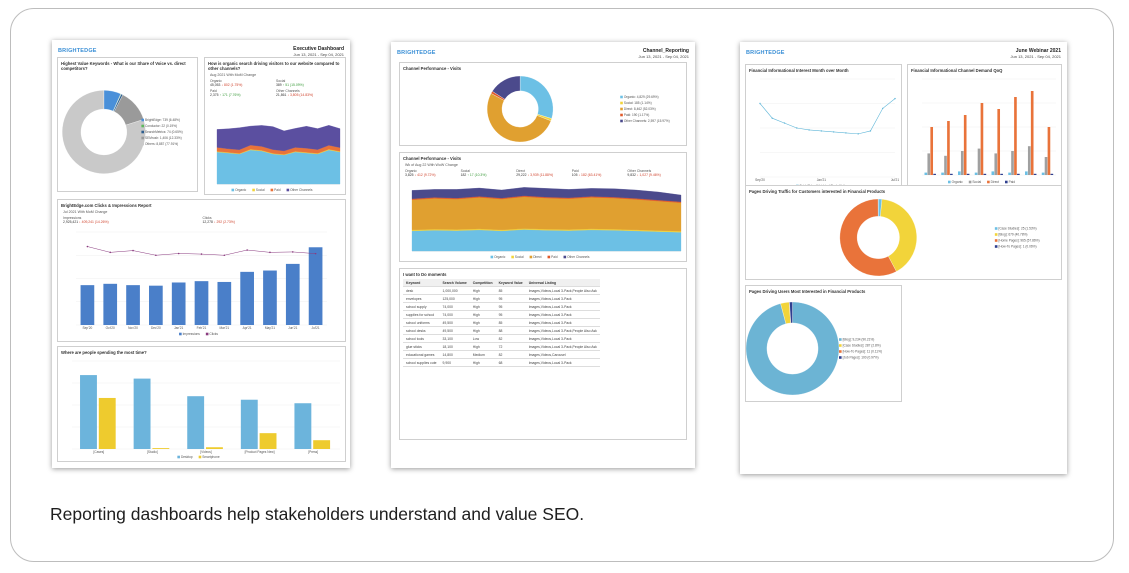 The width and height of the screenshot is (1129, 573). I want to click on chart: Organic Social Paid Other Channels, so click(278, 158).